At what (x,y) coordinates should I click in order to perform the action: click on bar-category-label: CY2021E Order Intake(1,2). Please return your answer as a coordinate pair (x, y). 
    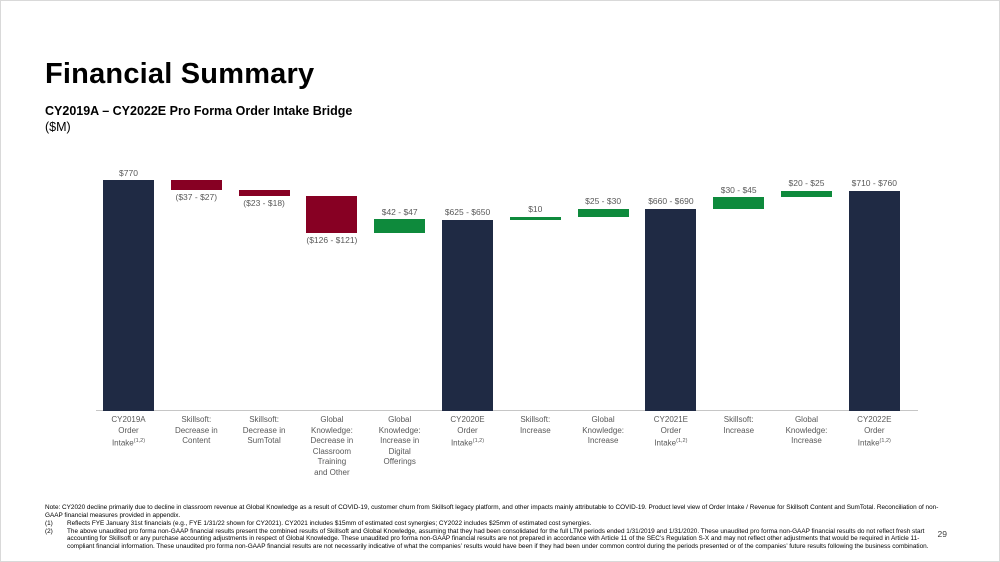
    Looking at the image, I should click on (671, 431).